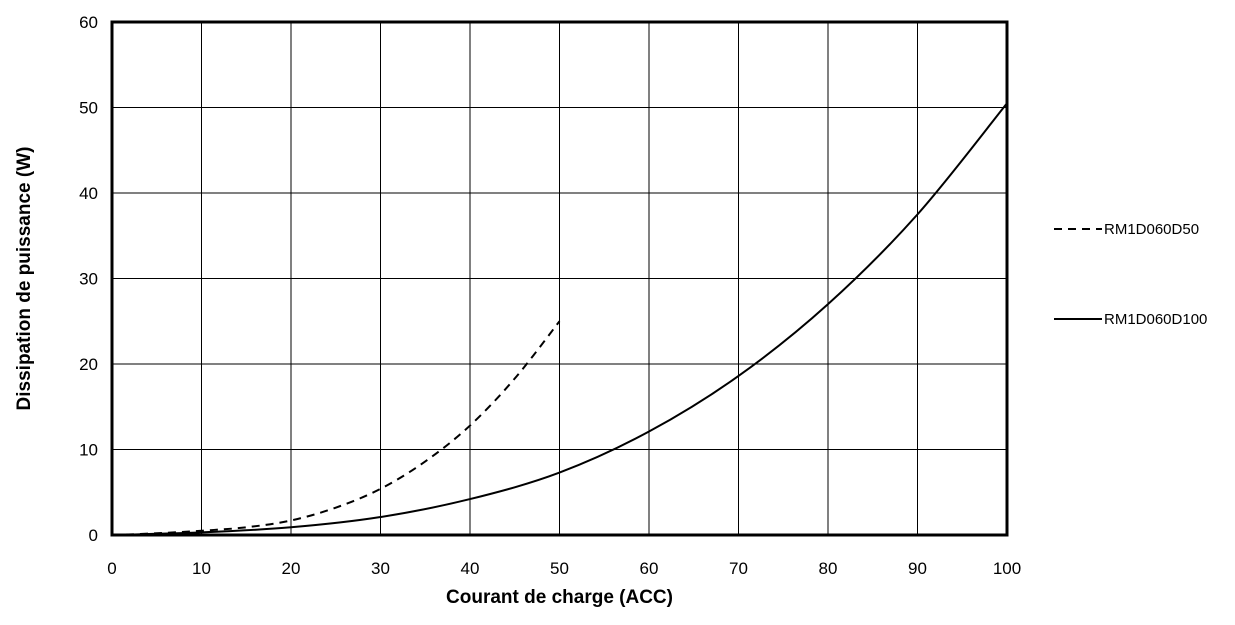 The image size is (1235, 625). What do you see at coordinates (111, 568) in the screenshot?
I see `x-tick-label: 0` at bounding box center [111, 568].